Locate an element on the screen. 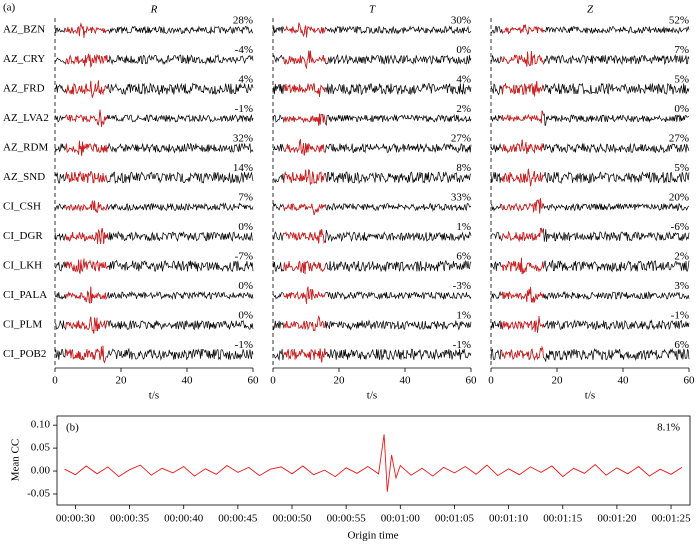 The height and width of the screenshot is (544, 700). component-title: Z is located at coordinates (590, 10).